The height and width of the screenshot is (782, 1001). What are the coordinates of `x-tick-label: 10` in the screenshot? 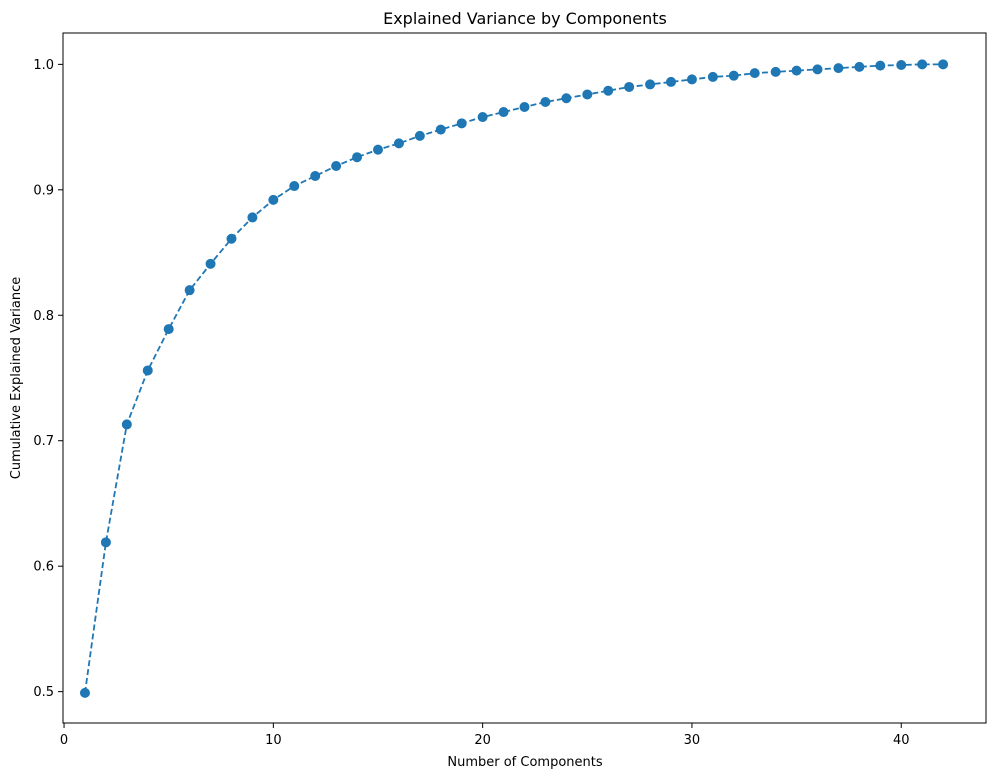 It's located at (273, 740).